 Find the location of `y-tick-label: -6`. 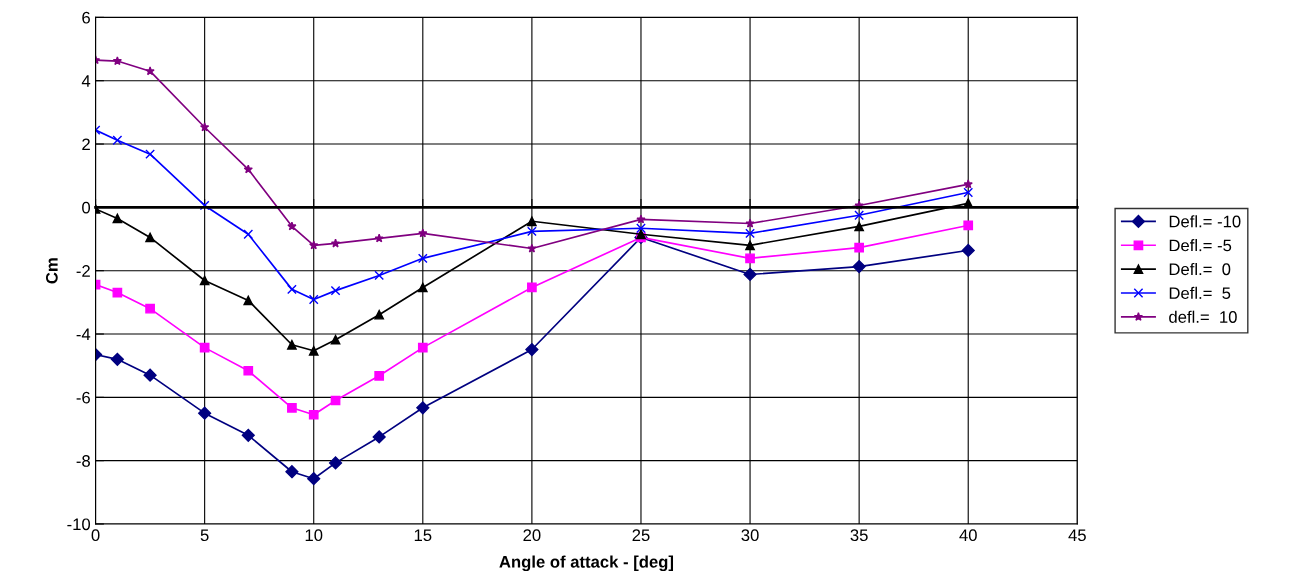

y-tick-label: -6 is located at coordinates (83, 397).